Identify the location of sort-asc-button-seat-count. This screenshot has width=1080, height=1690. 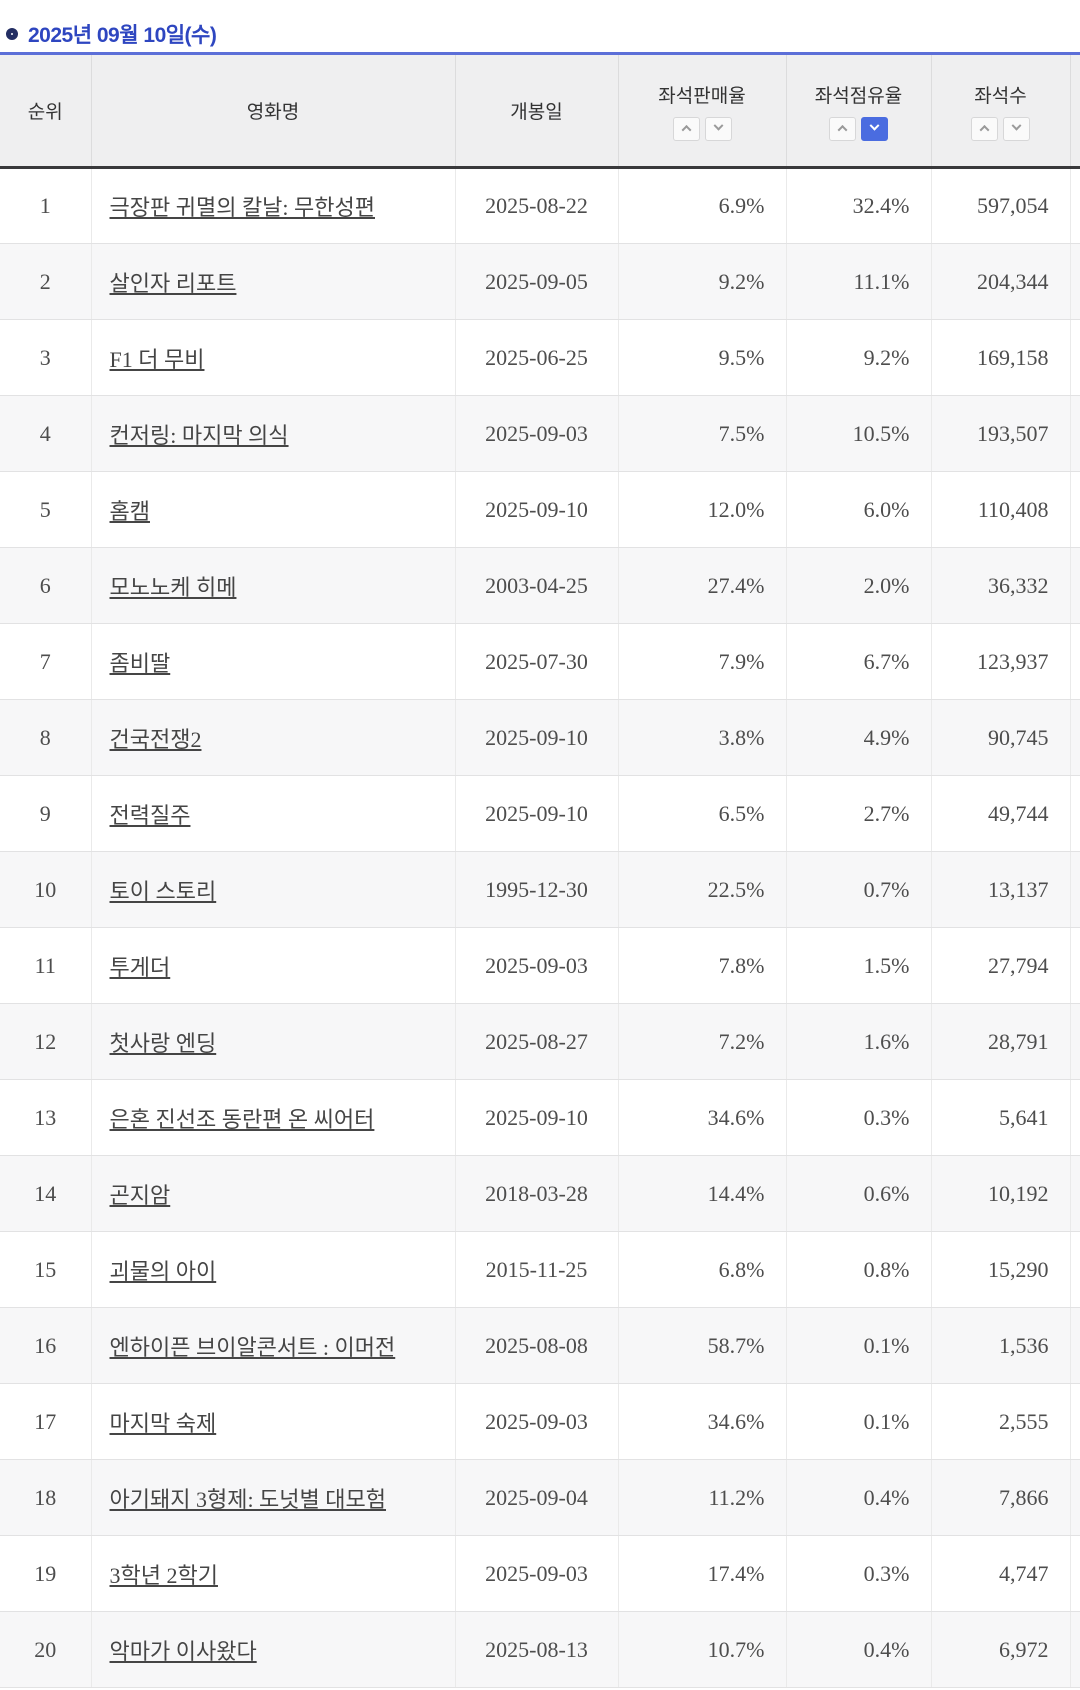
(984, 128).